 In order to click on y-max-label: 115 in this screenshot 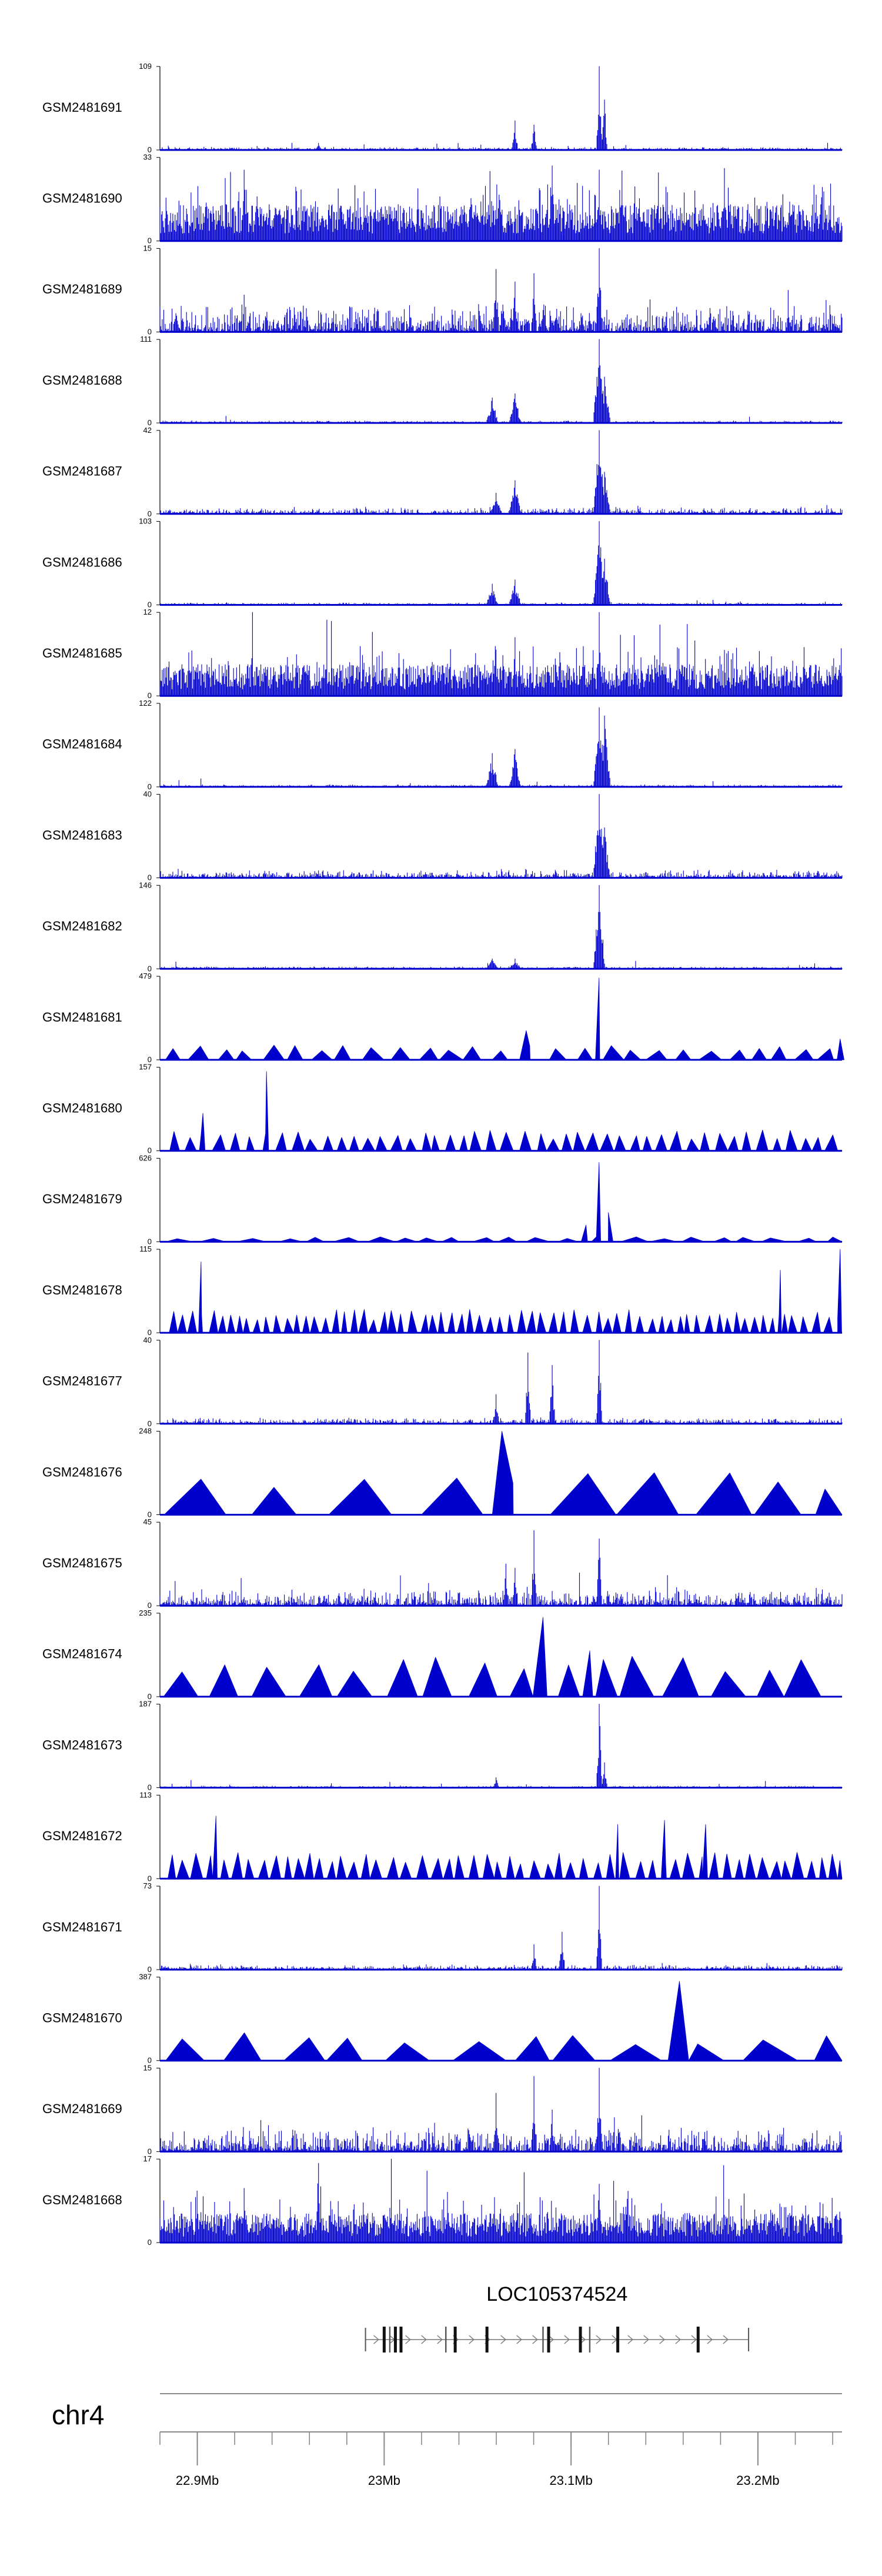, I will do `click(145, 1248)`.